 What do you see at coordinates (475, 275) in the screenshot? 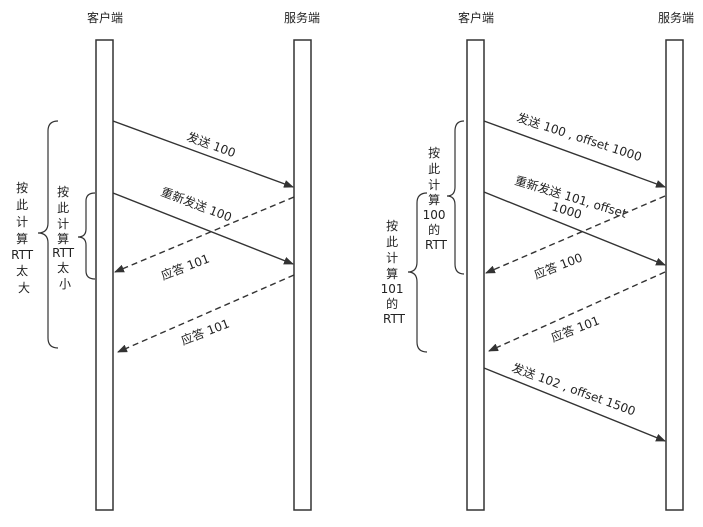
I see `right-client-lifeline` at bounding box center [475, 275].